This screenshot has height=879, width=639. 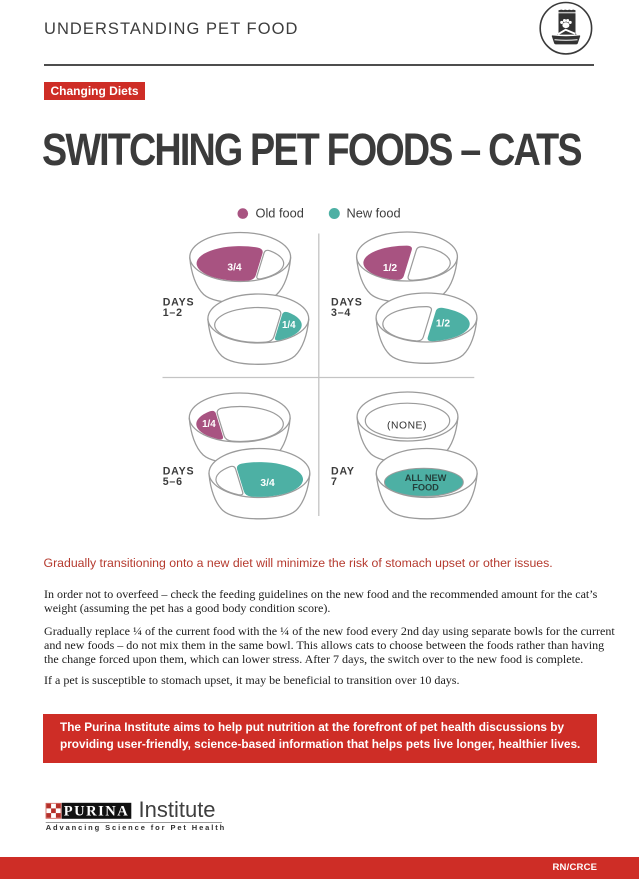 What do you see at coordinates (407, 425) in the screenshot?
I see `svg-text: (NONE)` at bounding box center [407, 425].